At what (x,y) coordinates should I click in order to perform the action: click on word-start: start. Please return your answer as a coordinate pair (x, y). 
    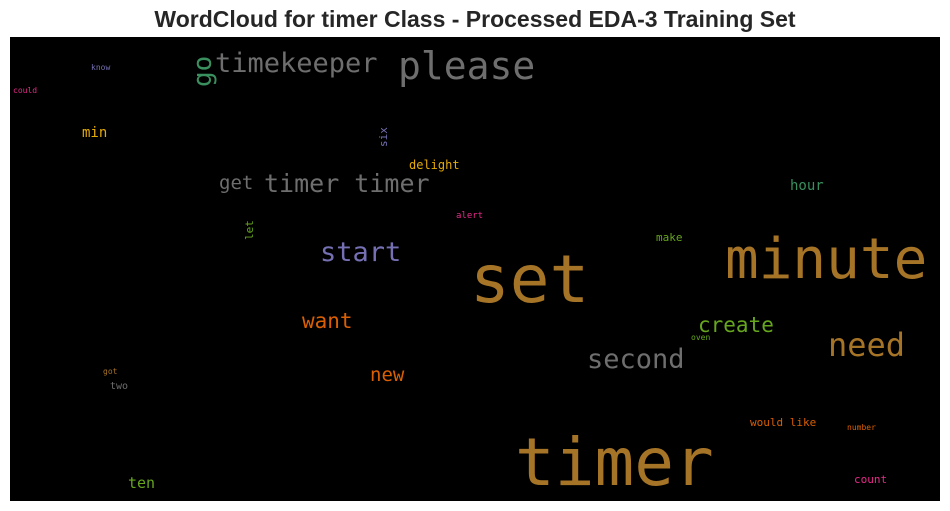
    Looking at the image, I should click on (361, 252).